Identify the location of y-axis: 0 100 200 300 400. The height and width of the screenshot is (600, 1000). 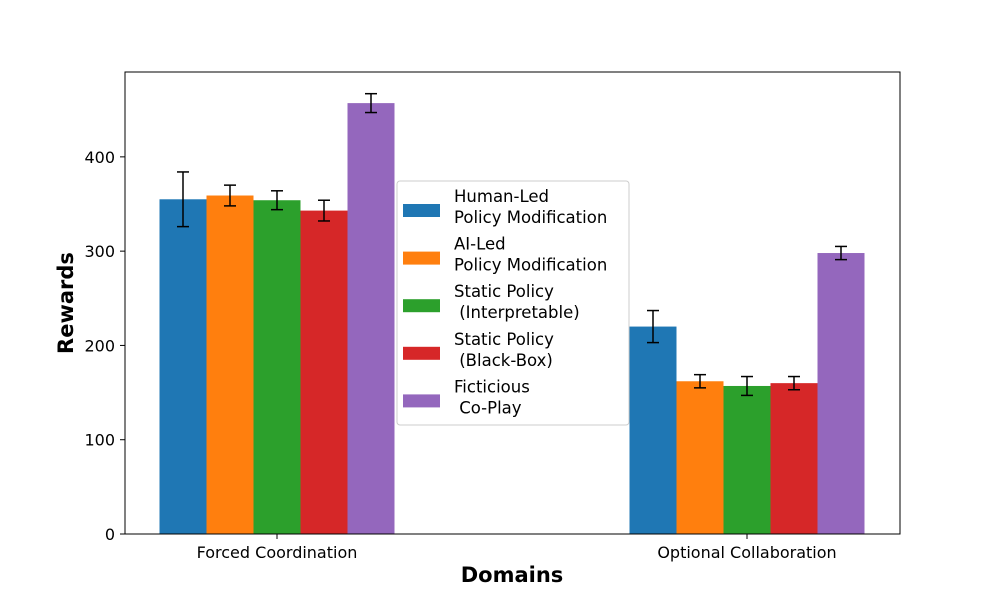
(104, 346).